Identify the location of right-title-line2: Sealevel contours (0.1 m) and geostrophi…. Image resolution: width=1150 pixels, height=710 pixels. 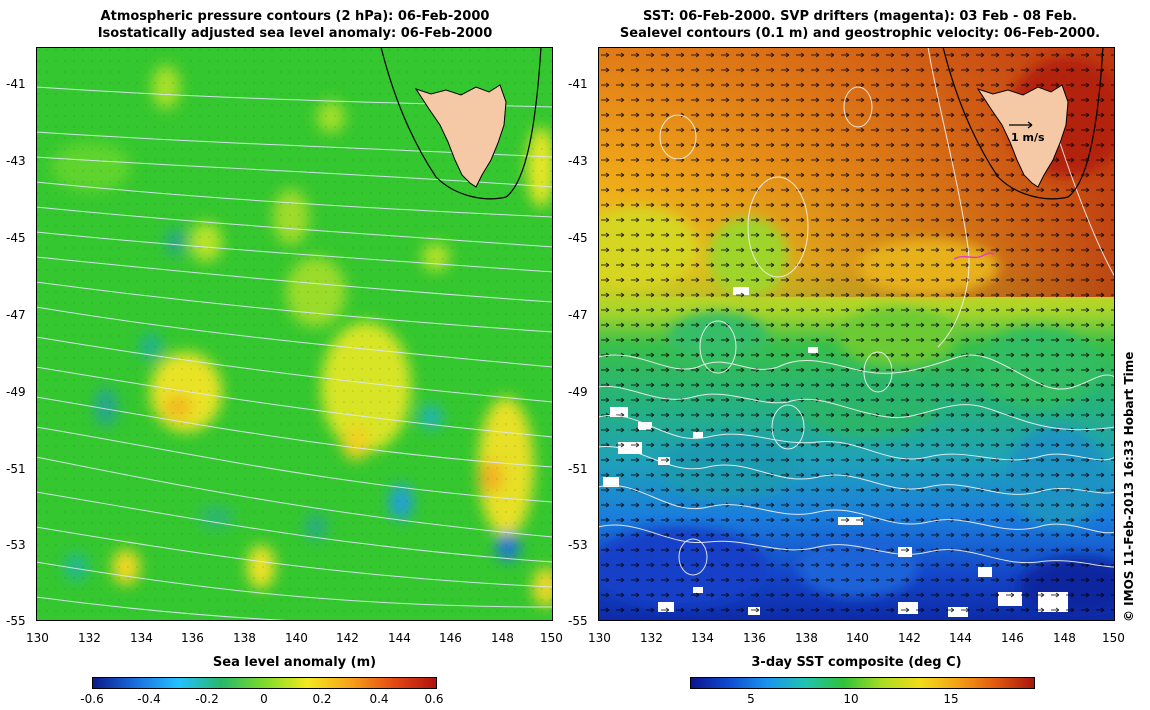
(860, 33).